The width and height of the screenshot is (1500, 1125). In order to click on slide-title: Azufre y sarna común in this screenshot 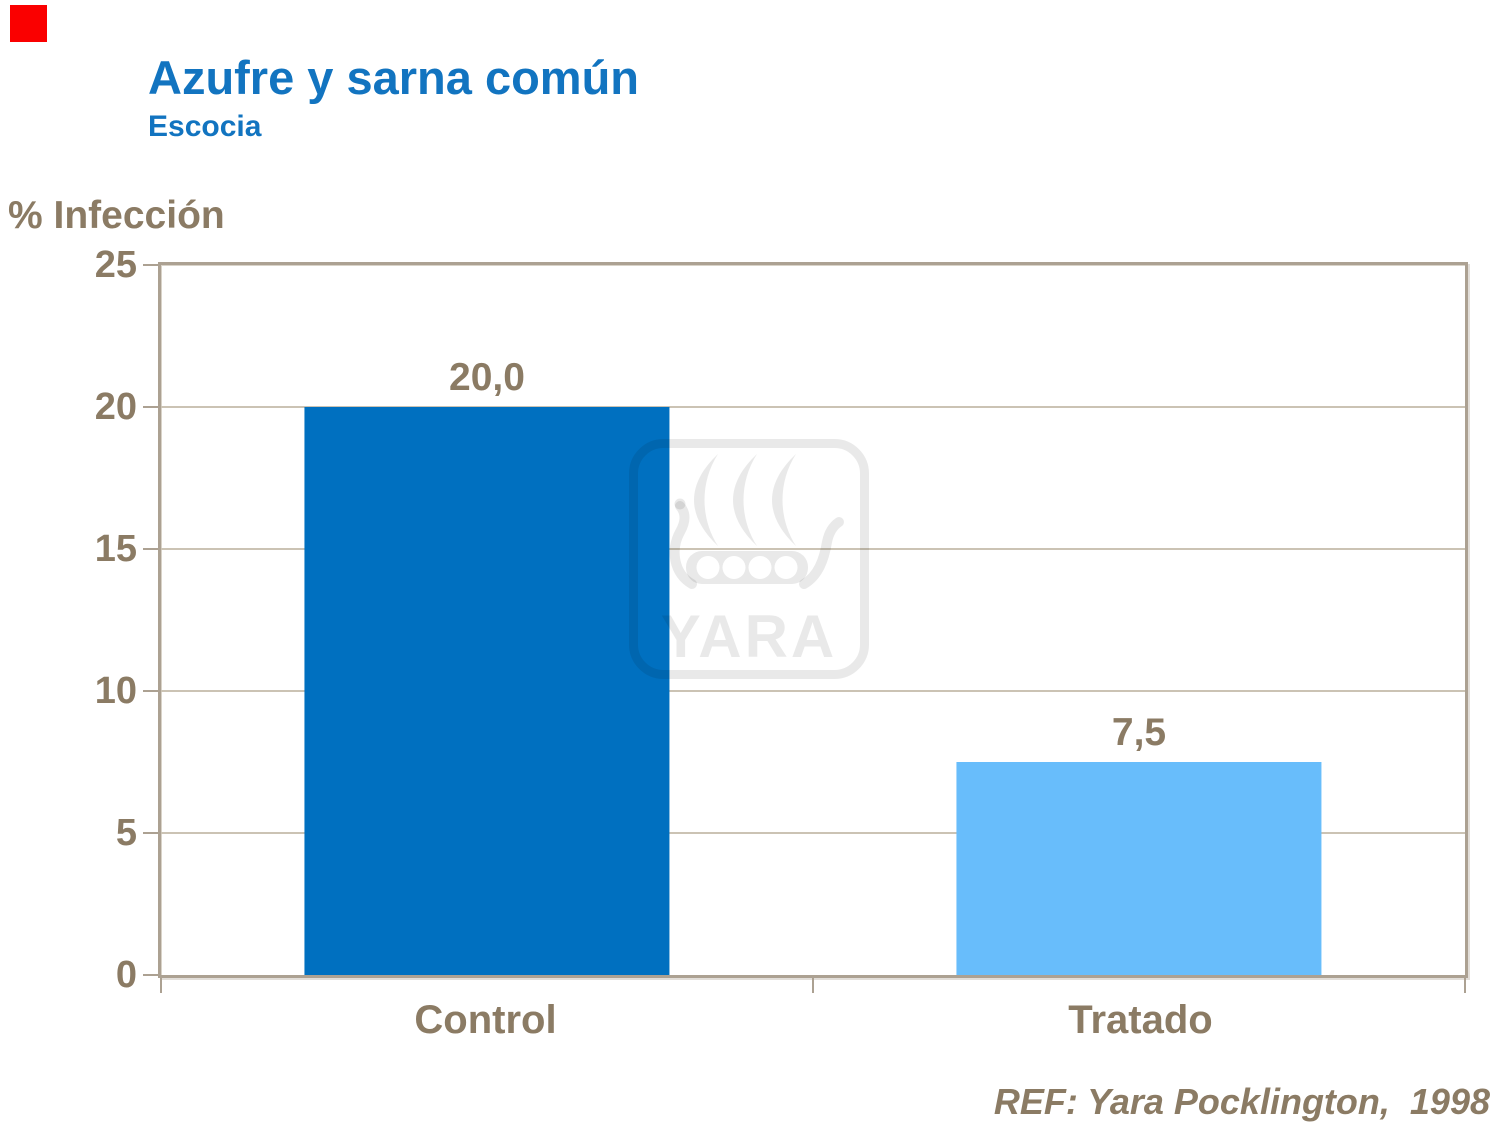, I will do `click(394, 77)`.